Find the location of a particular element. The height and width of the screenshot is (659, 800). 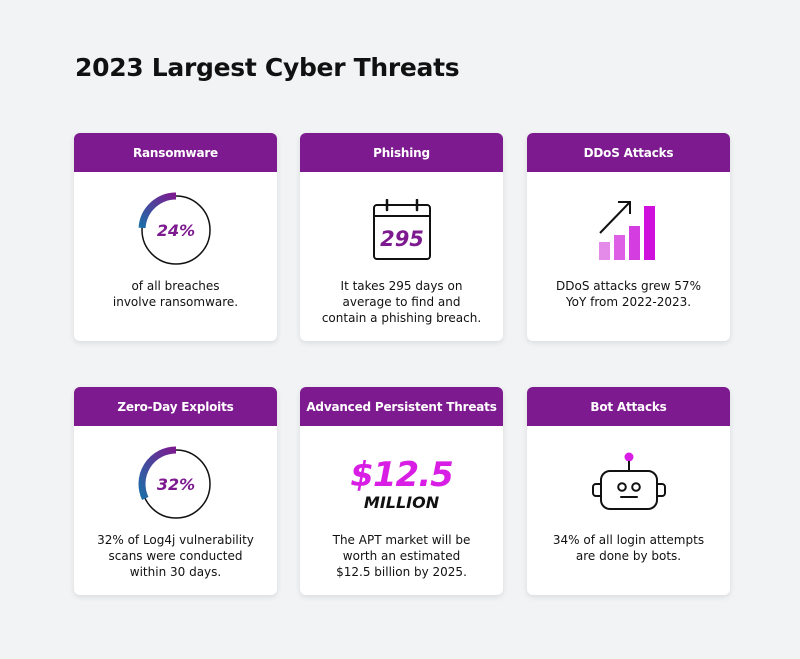

robot-icon is located at coordinates (628, 481).